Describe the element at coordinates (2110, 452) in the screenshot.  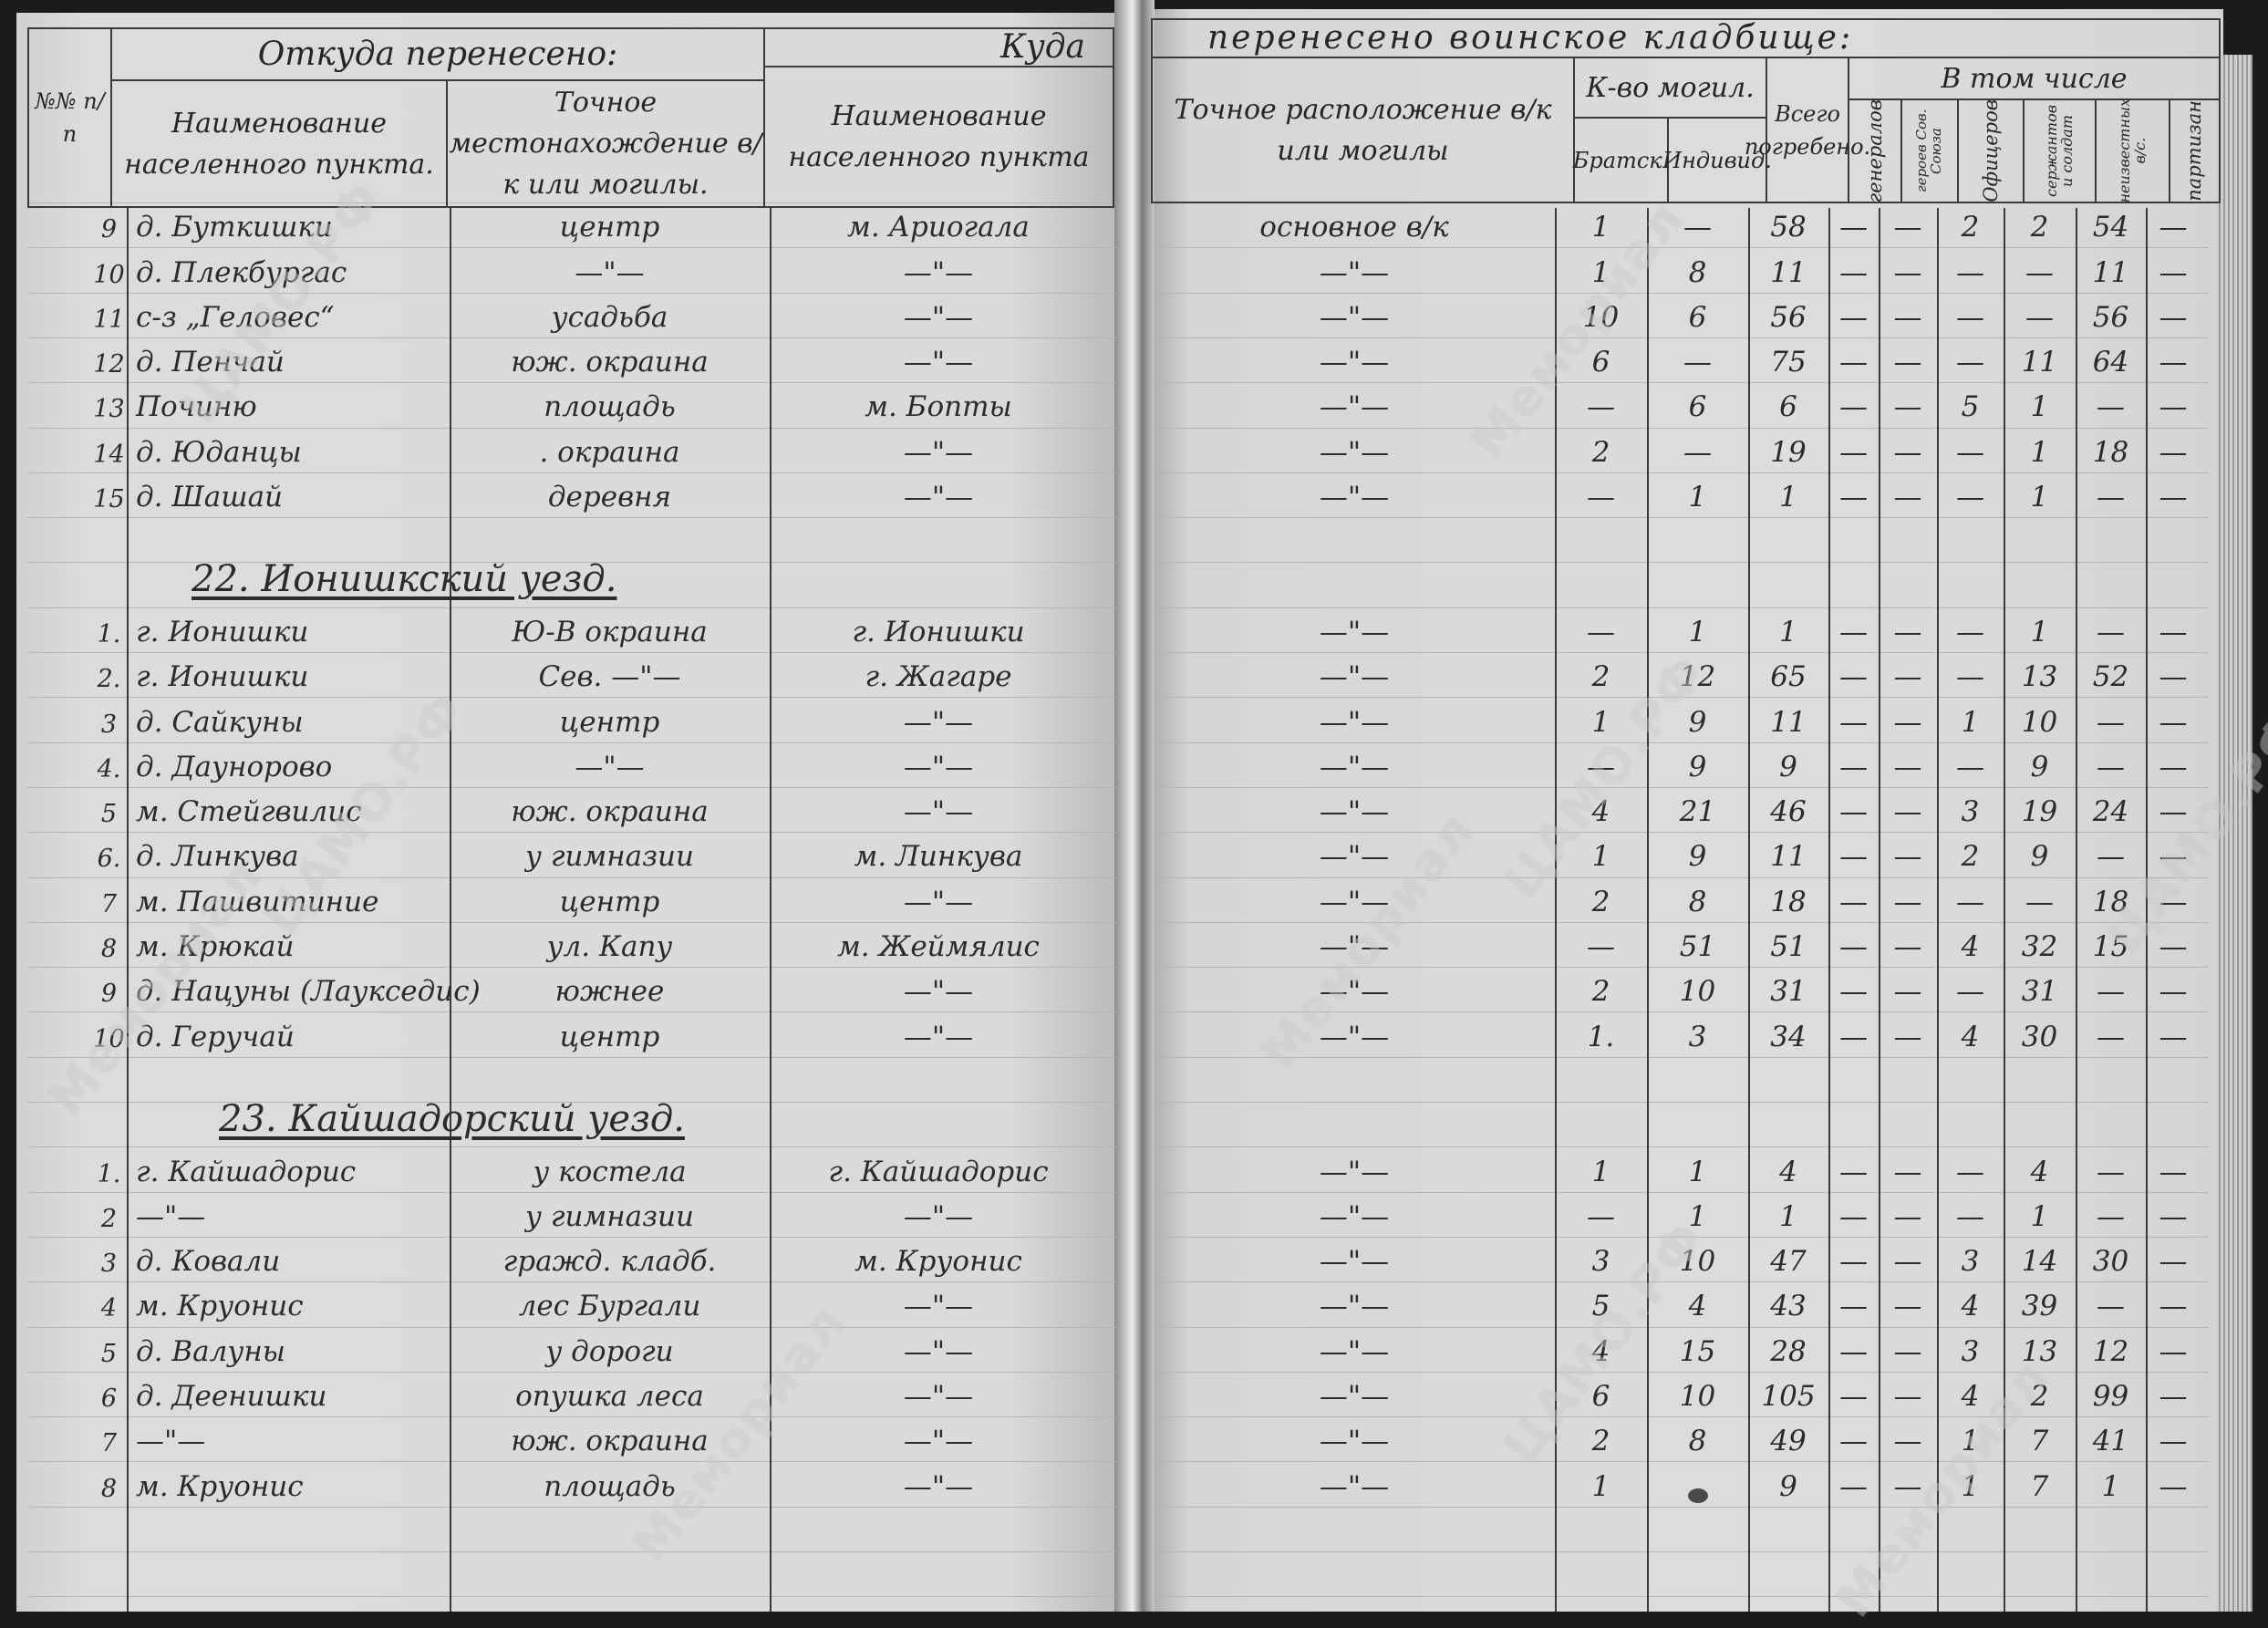
I see `cell-unknown: 18` at that location.